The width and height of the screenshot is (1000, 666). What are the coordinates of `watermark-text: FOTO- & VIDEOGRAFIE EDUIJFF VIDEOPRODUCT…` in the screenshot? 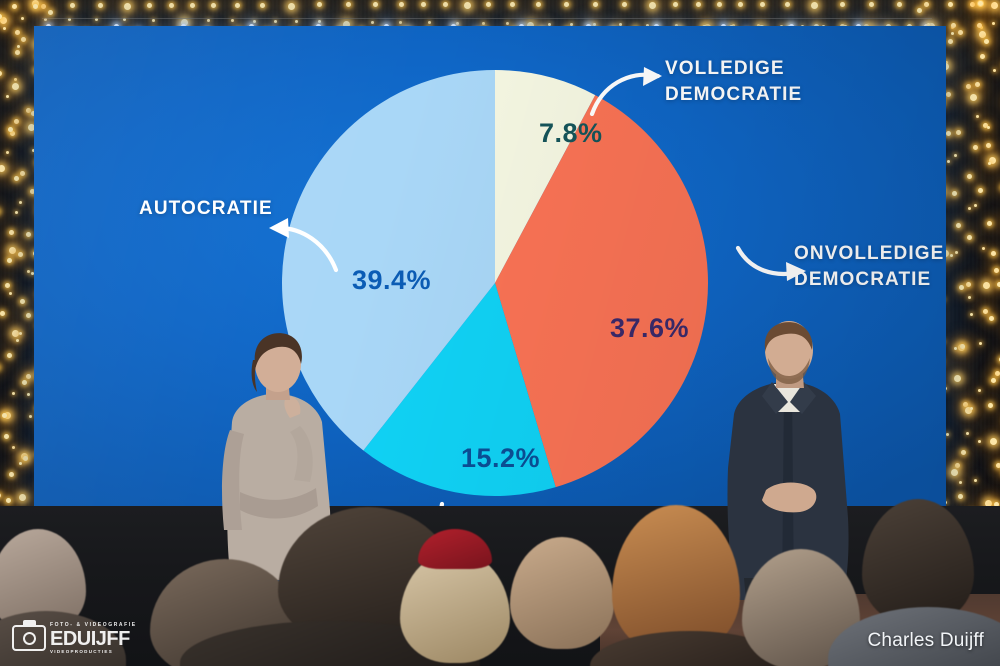 It's located at (93, 638).